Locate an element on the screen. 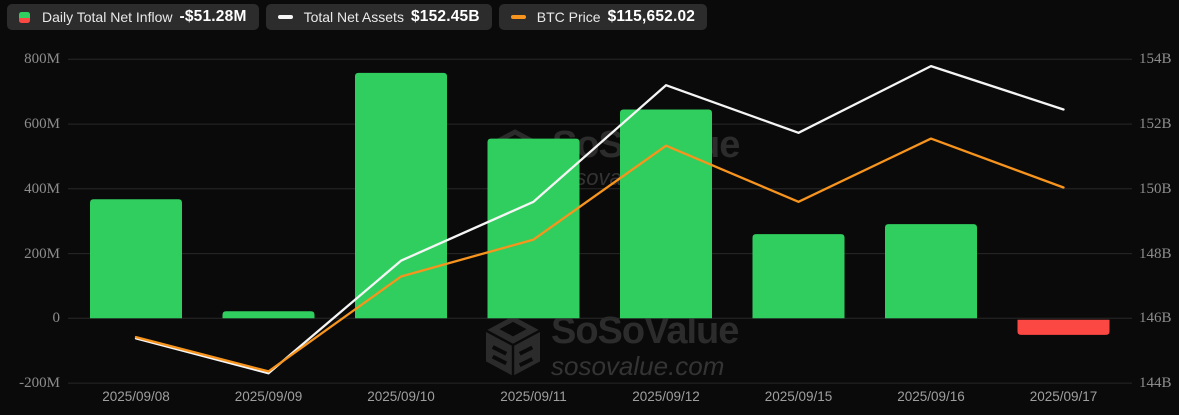  legend-value: $152.45B is located at coordinates (445, 16).